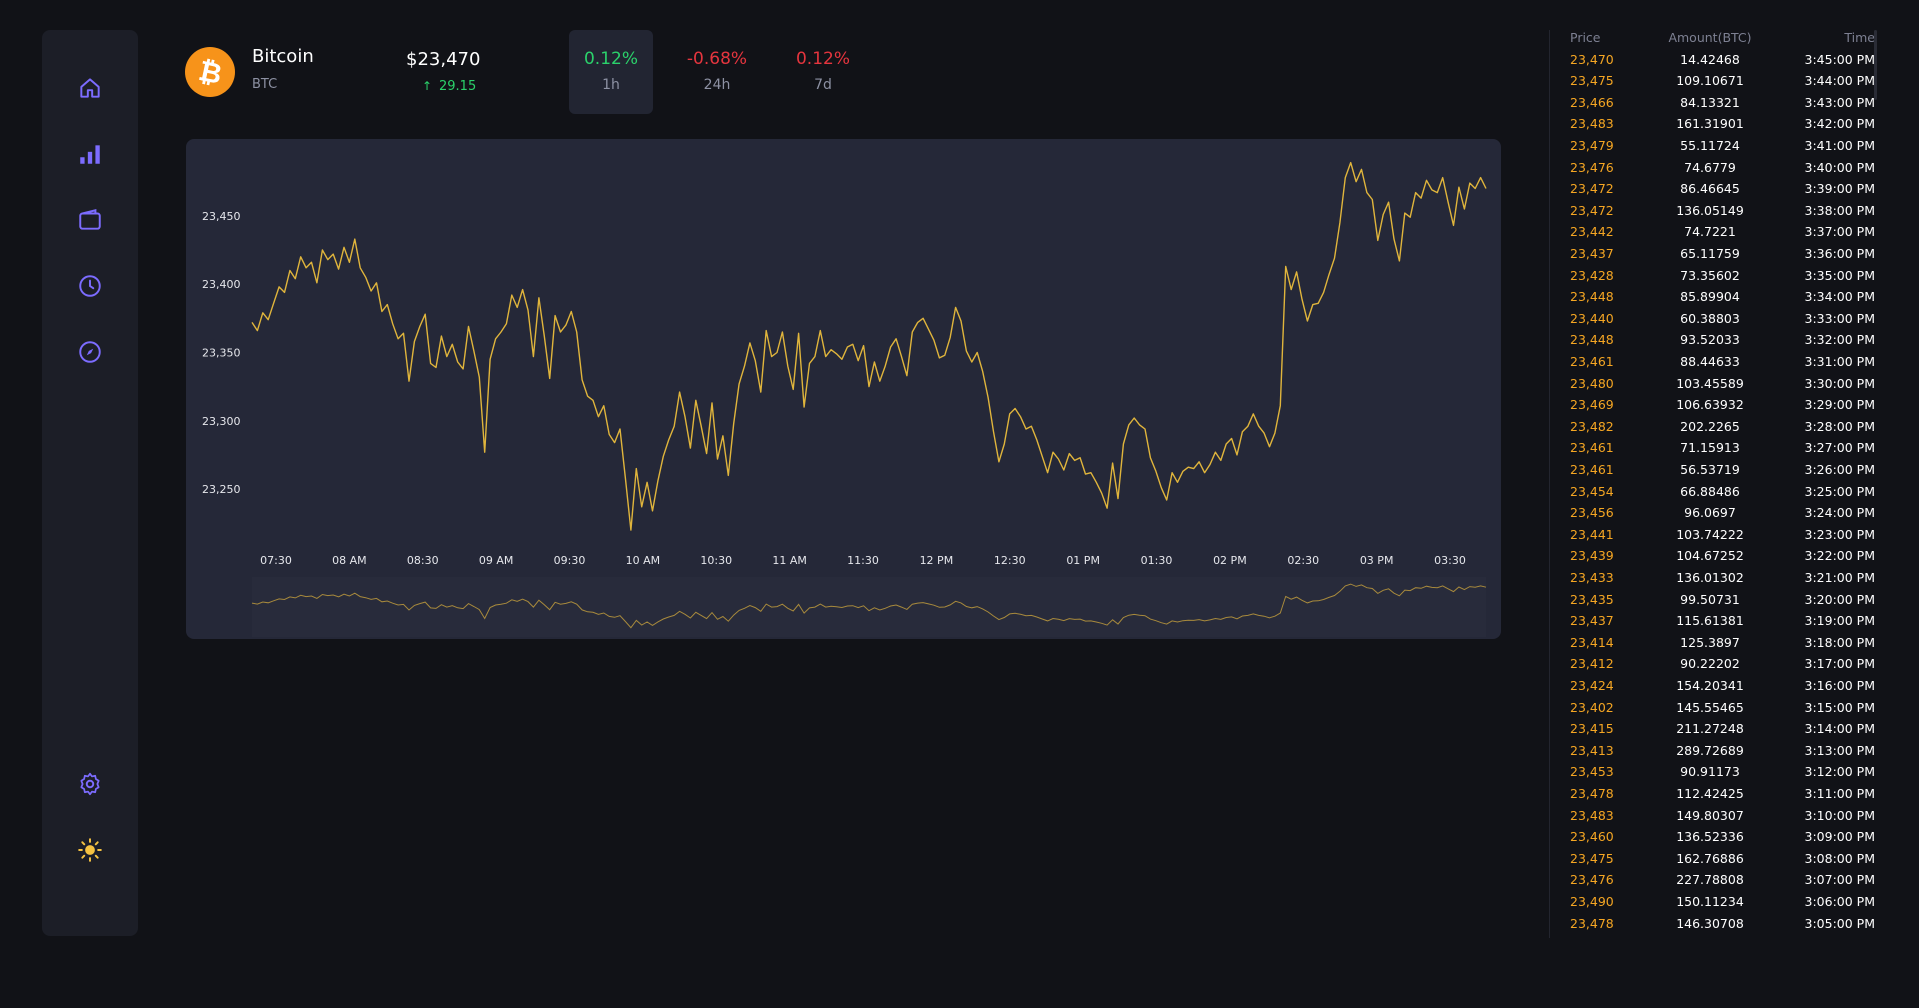 This screenshot has height=1008, width=1919. Describe the element at coordinates (1710, 383) in the screenshot. I see `trade-amount: 103.45589` at that location.